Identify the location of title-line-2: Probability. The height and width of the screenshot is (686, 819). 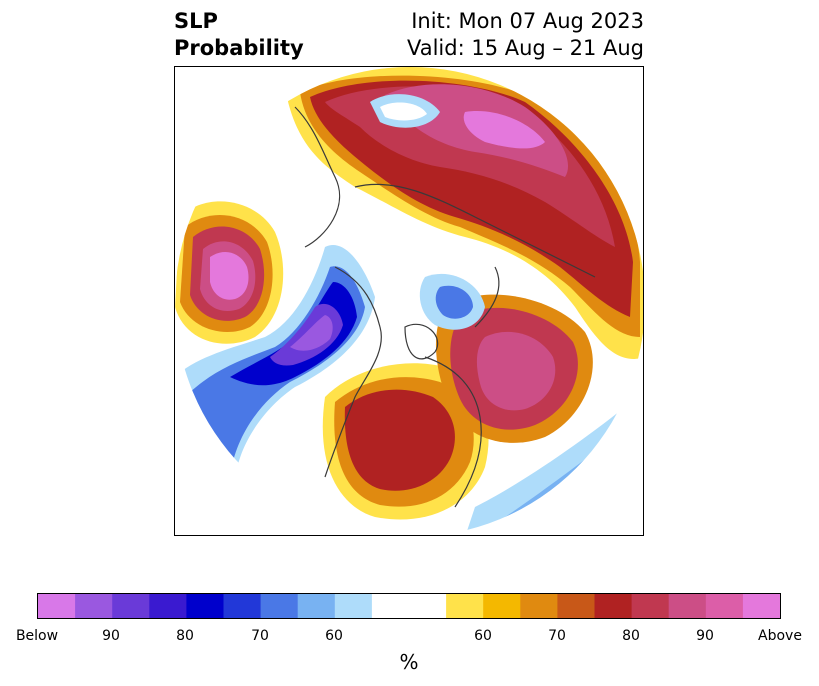
(239, 48).